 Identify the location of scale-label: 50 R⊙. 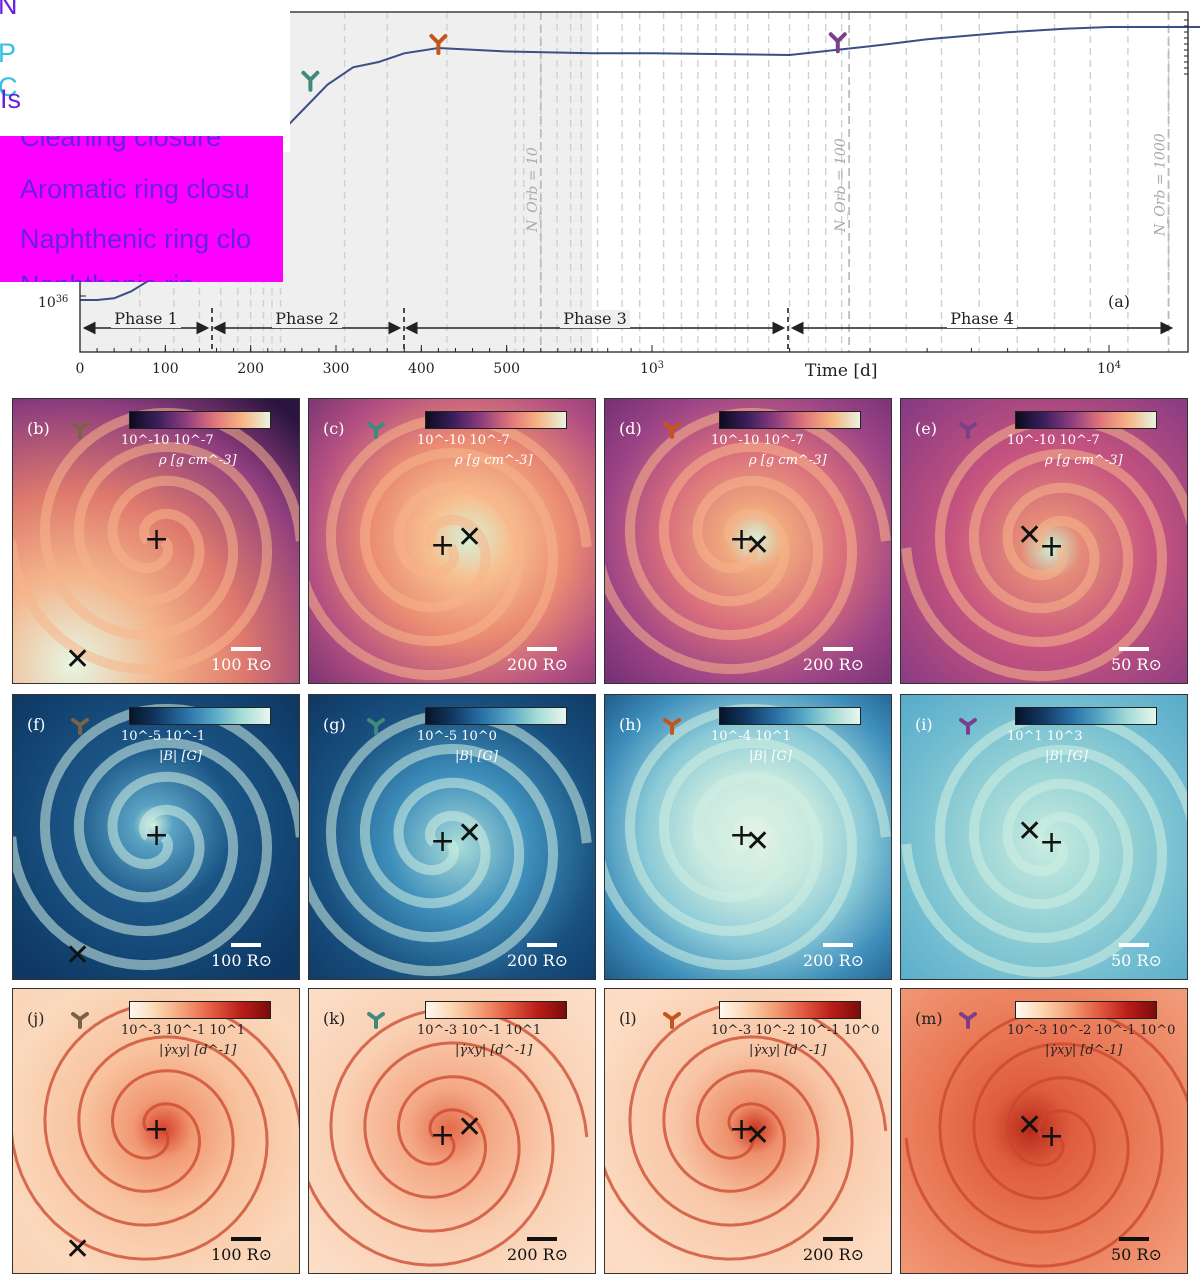
(1136, 664).